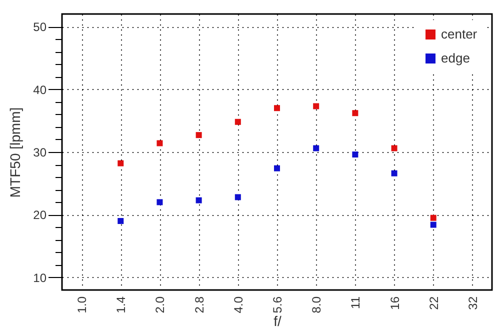 The height and width of the screenshot is (331, 494). Describe the element at coordinates (15, 152) in the screenshot. I see `y-axis-title: MTF50 [lpmm]` at that location.